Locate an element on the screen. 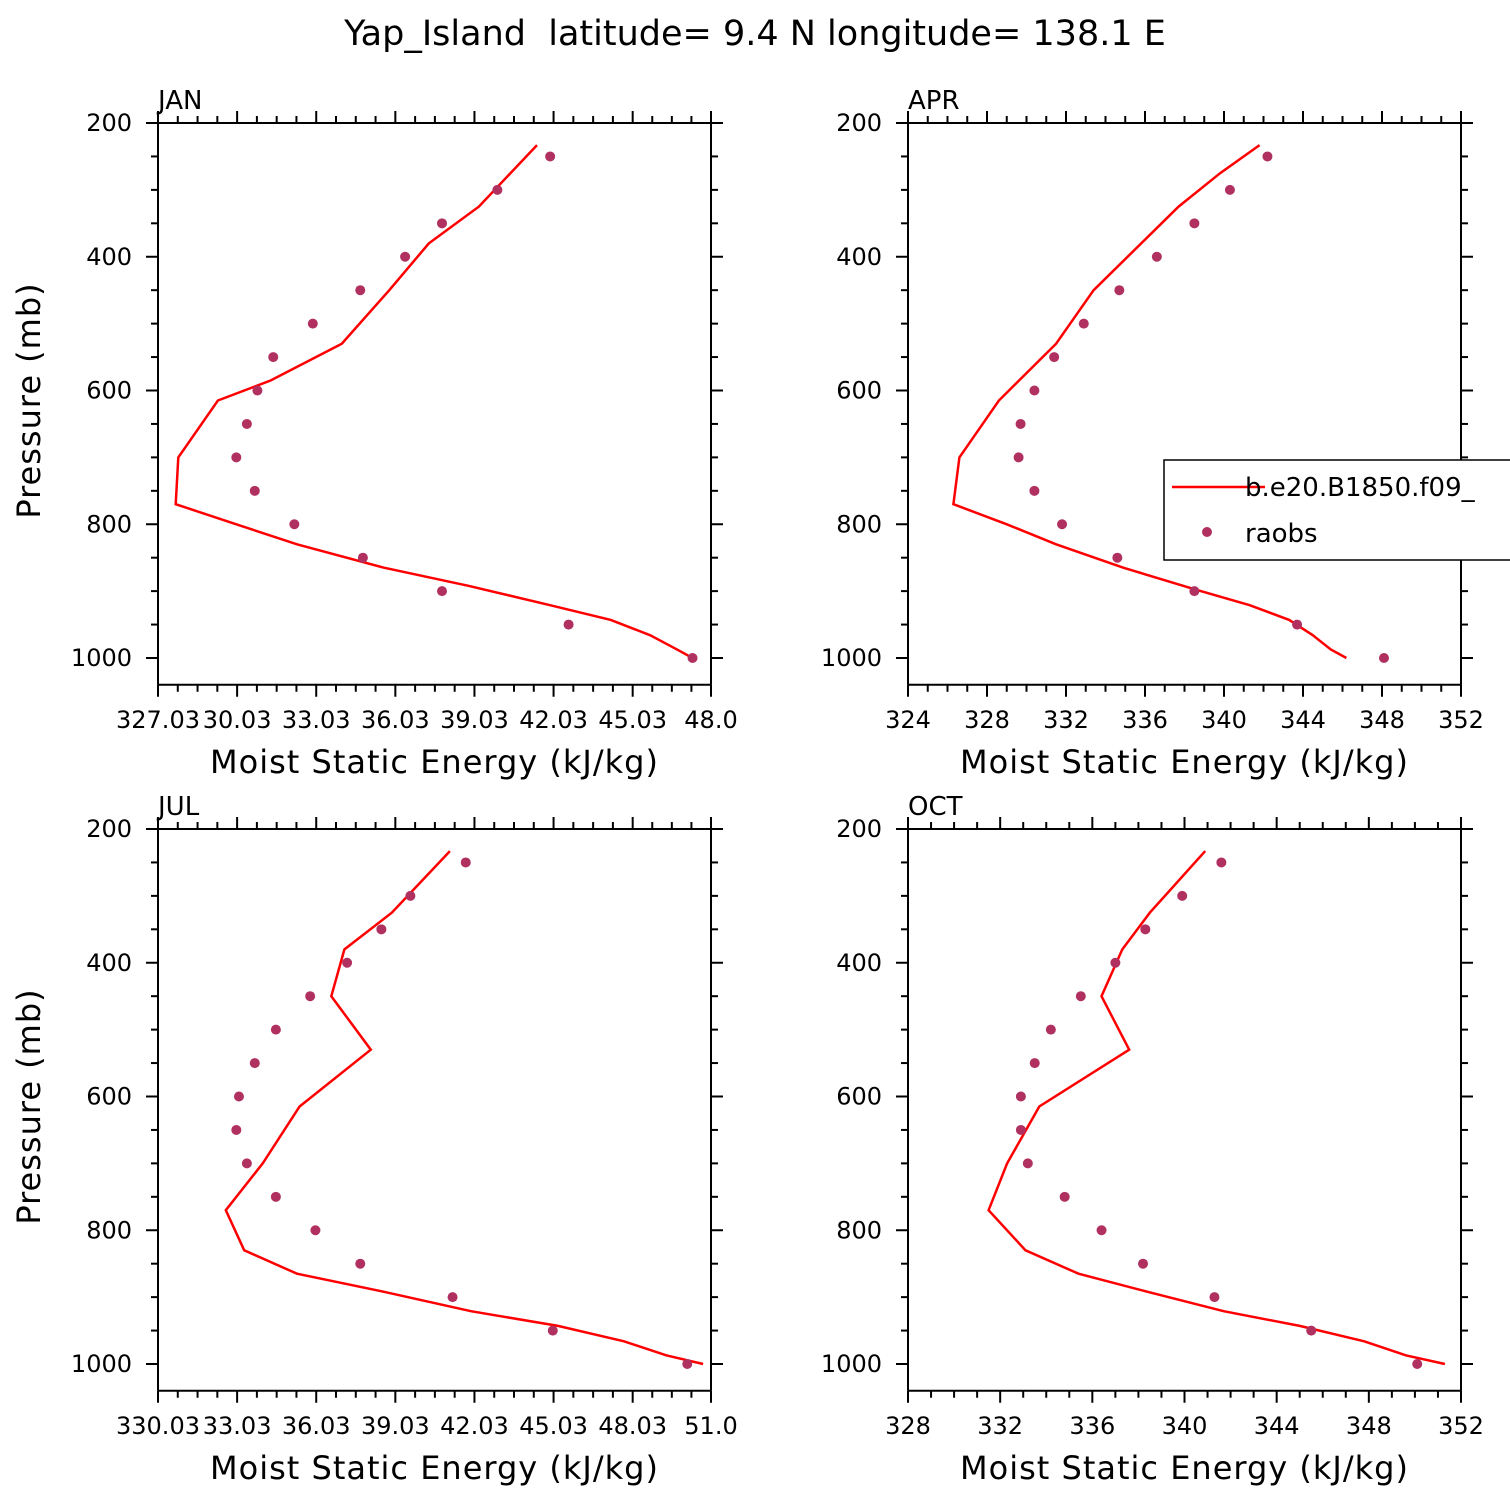  panel-label: OCT is located at coordinates (935, 807).